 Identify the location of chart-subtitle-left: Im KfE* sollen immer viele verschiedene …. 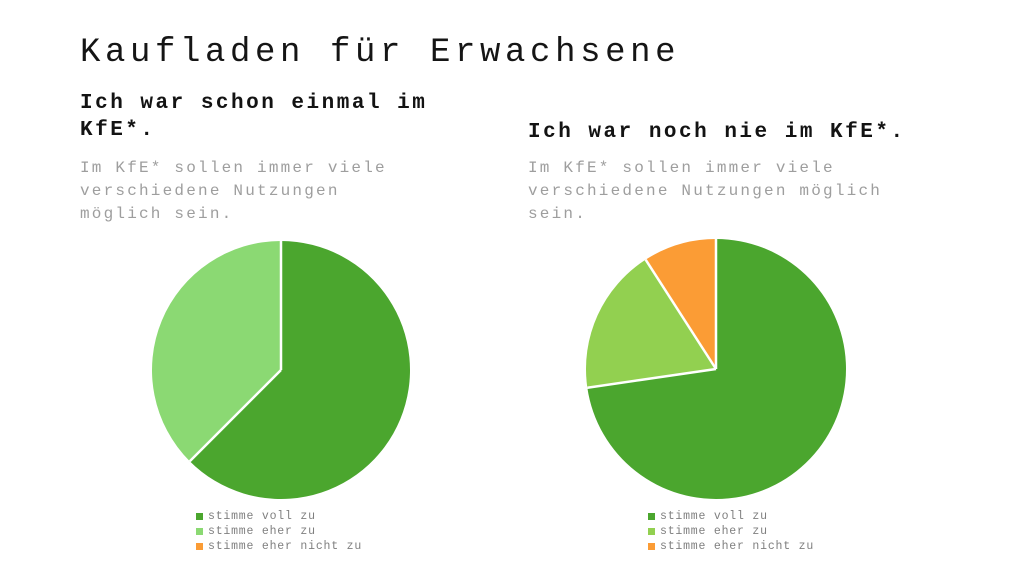
(233, 191).